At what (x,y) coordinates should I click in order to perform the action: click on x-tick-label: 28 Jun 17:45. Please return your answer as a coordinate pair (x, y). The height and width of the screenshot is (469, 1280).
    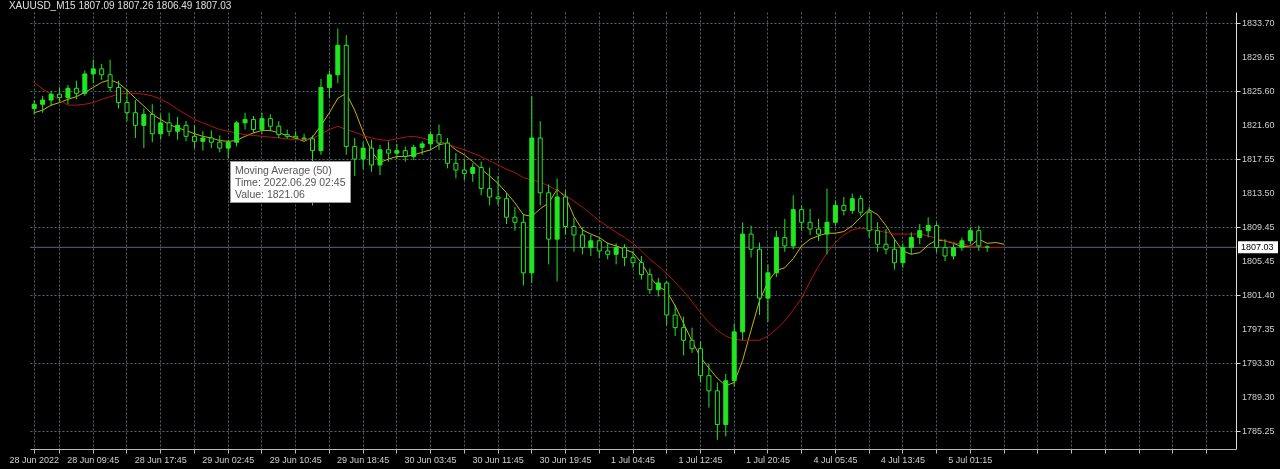
    Looking at the image, I should click on (160, 459).